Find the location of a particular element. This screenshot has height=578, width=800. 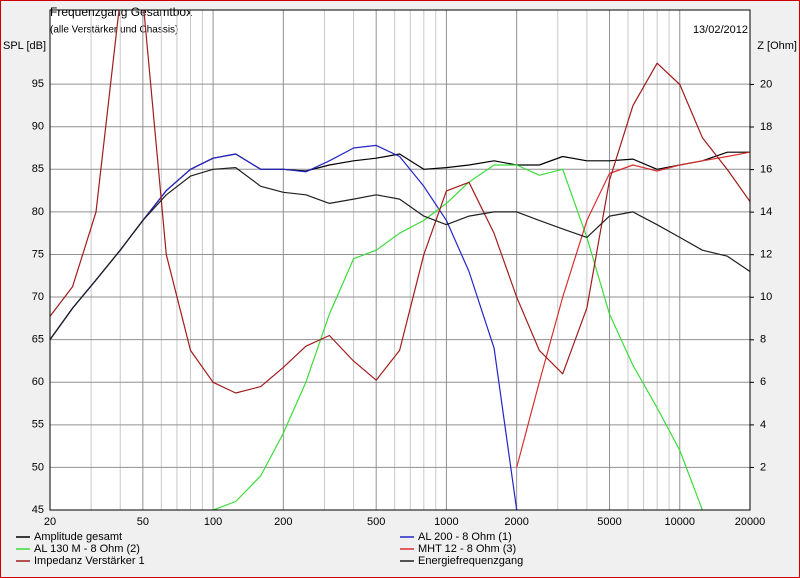

y-tick-label: 95 is located at coordinates (38, 84).